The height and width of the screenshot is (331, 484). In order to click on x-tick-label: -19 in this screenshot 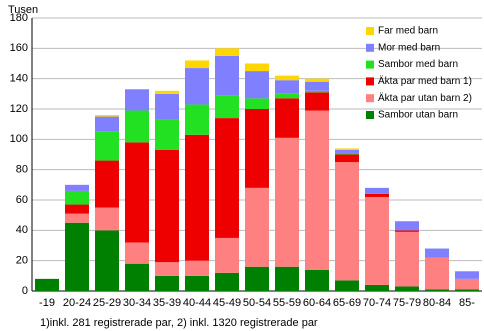, I will do `click(47, 303)`.